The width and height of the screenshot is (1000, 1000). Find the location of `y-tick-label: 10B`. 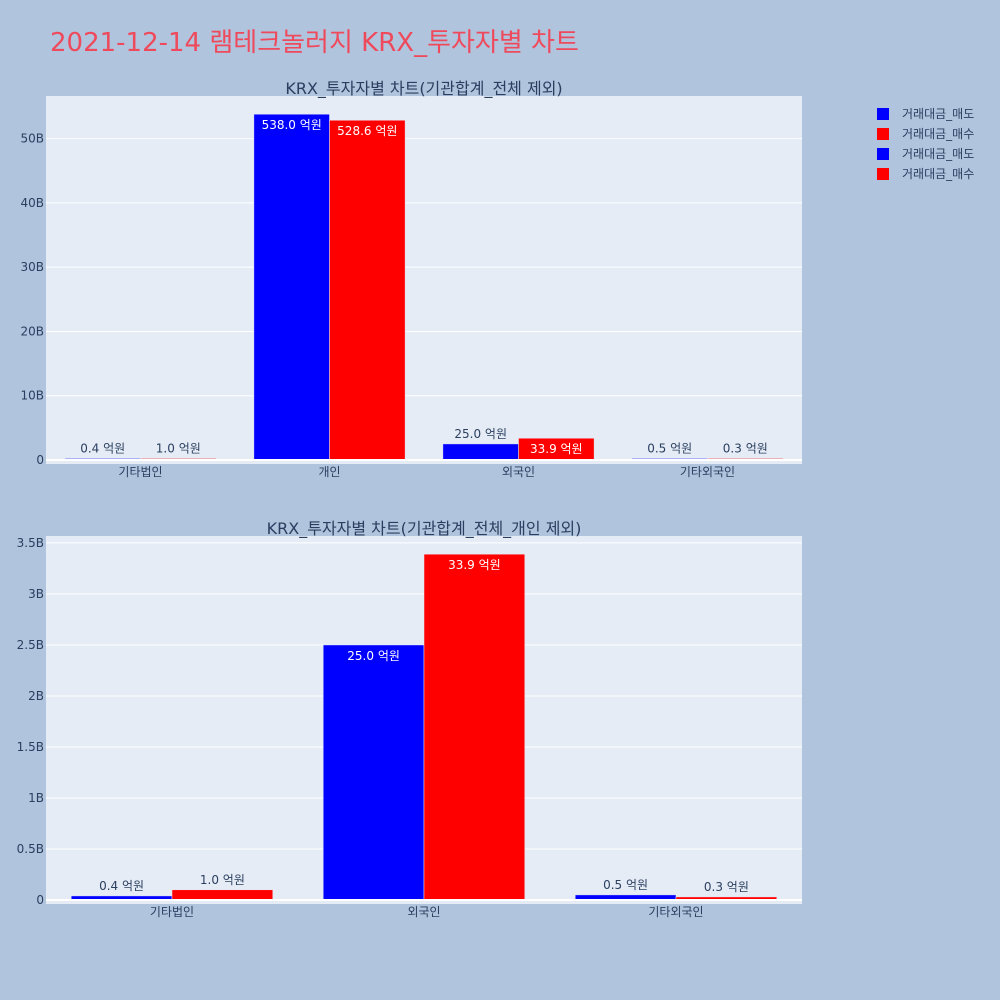

y-tick-label: 10B is located at coordinates (32, 396).